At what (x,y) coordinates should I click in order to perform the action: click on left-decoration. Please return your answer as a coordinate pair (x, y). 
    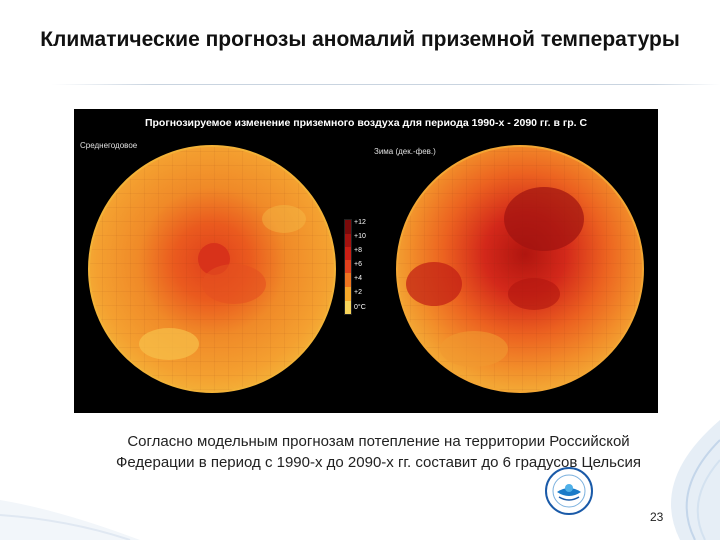
    Looking at the image, I should click on (70, 520).